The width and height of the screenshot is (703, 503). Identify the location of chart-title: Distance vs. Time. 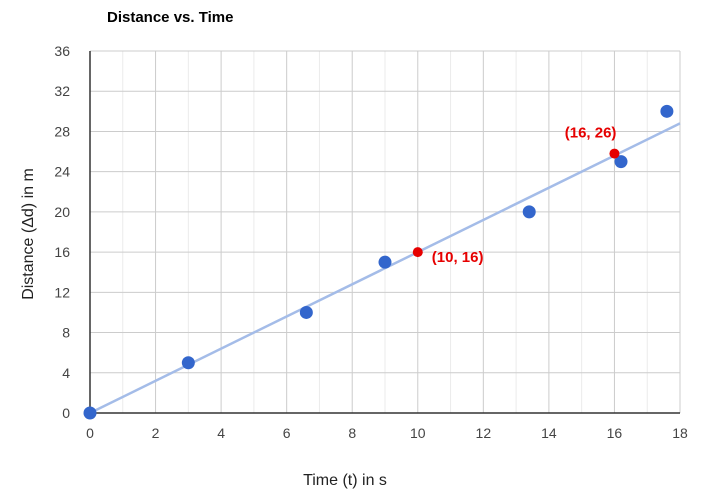
(170, 17).